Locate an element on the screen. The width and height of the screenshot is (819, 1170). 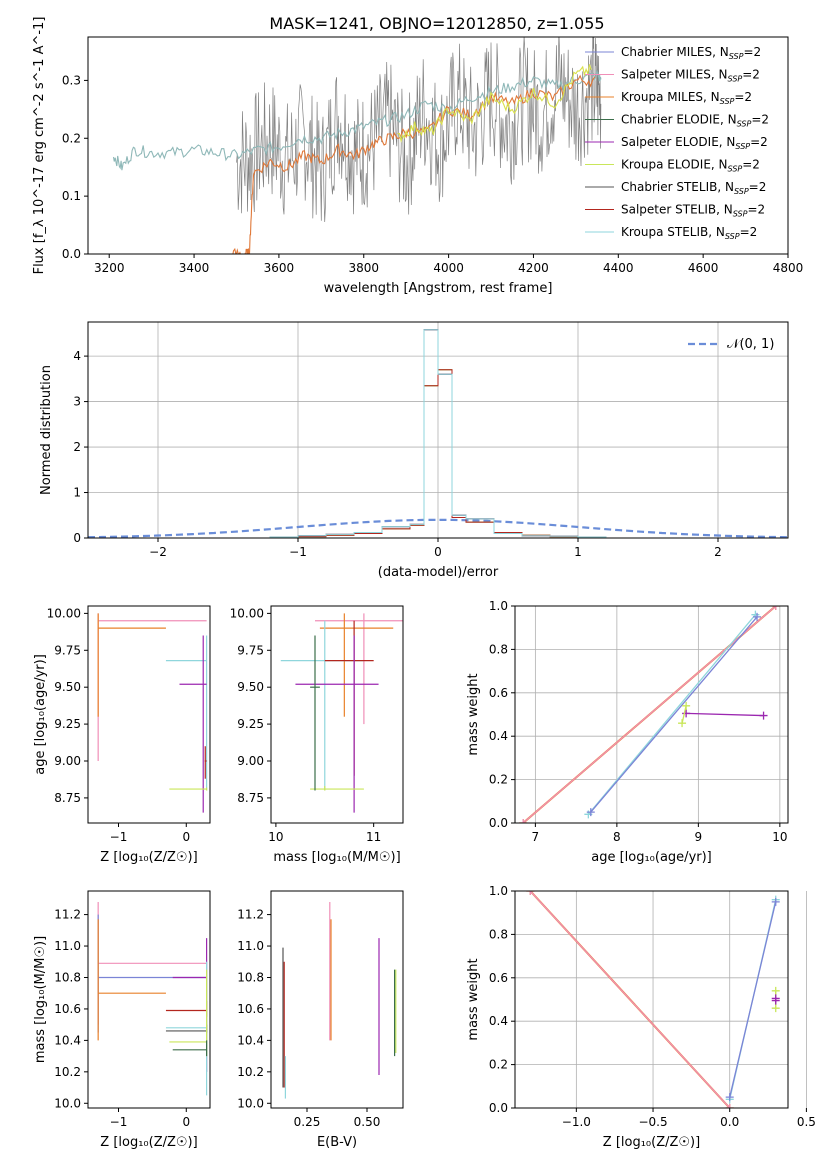
marker-salpeter_elodie is located at coordinates (686, 713).